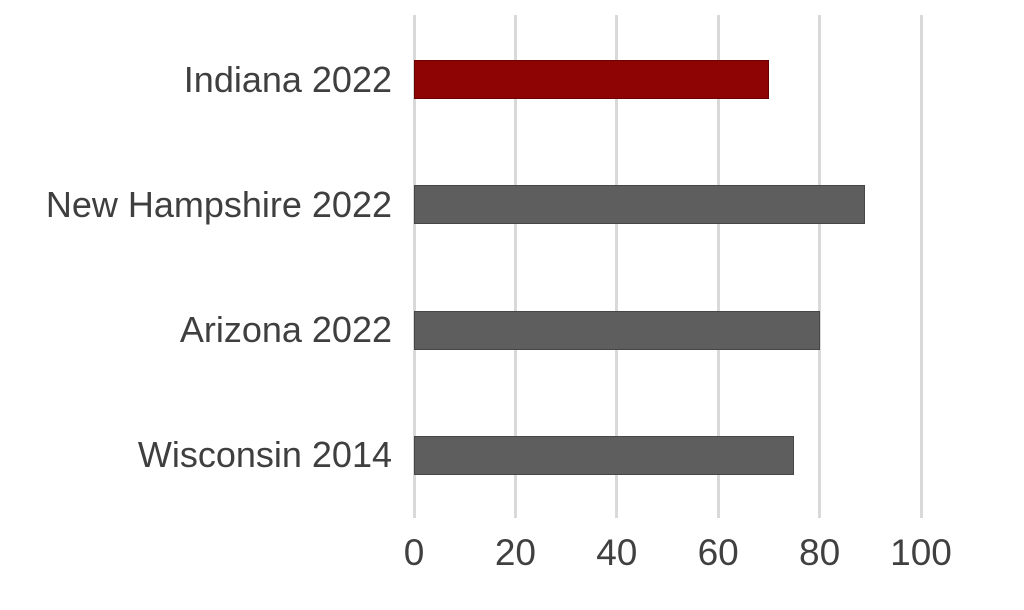  I want to click on category-label-arizona-2022: Arizona 2022, so click(285, 330).